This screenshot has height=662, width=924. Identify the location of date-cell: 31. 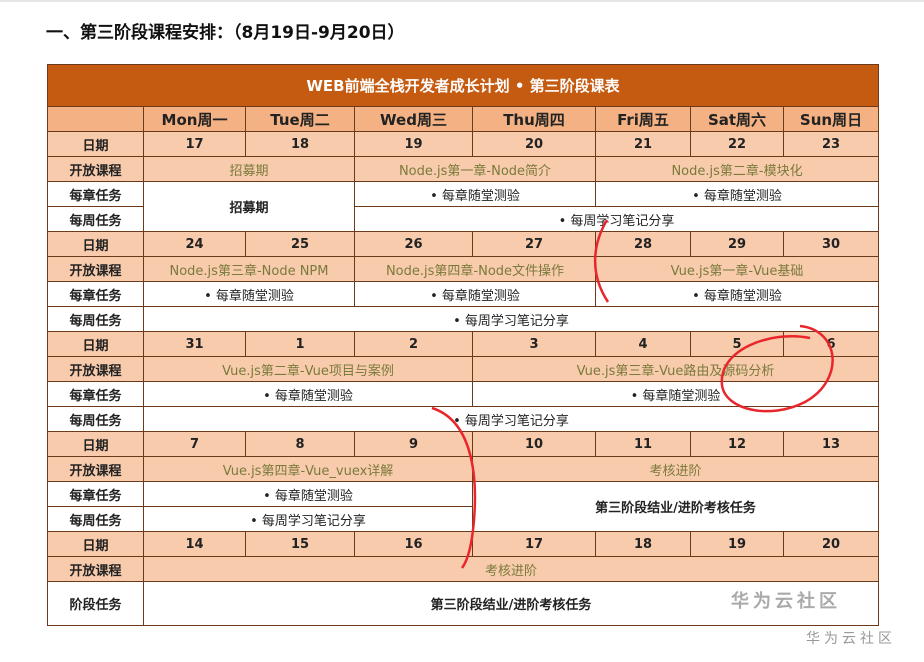
(194, 344).